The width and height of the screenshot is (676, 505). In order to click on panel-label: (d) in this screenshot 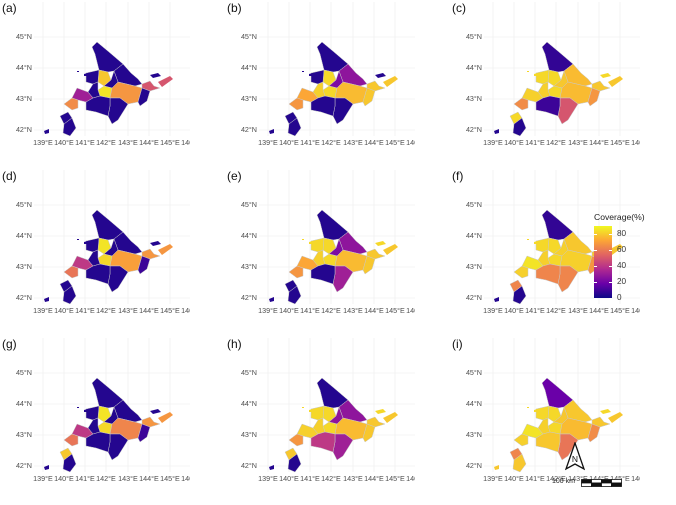, I will do `click(9, 176)`.